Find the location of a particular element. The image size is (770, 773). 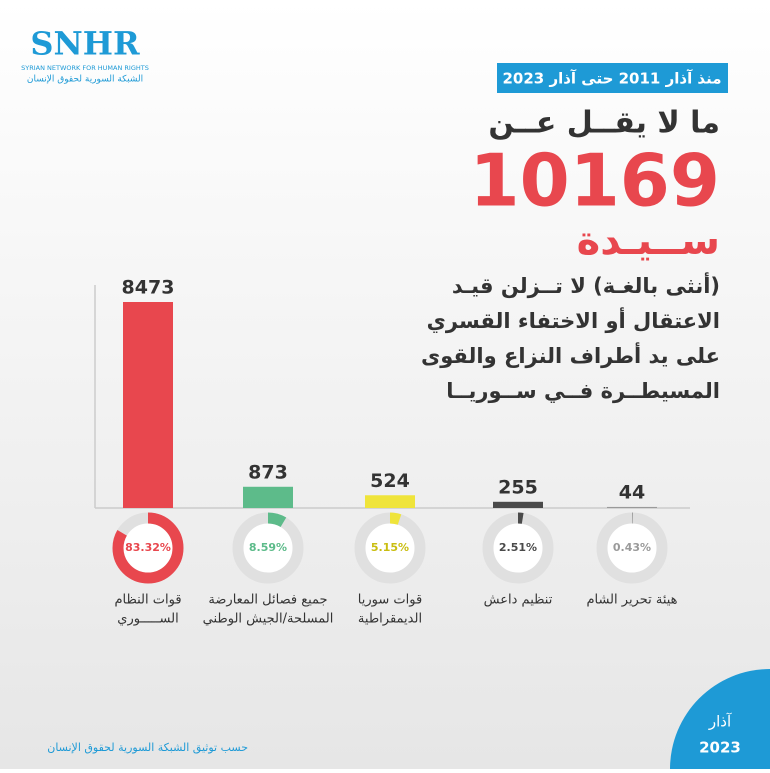

value-label: 524 is located at coordinates (390, 481).